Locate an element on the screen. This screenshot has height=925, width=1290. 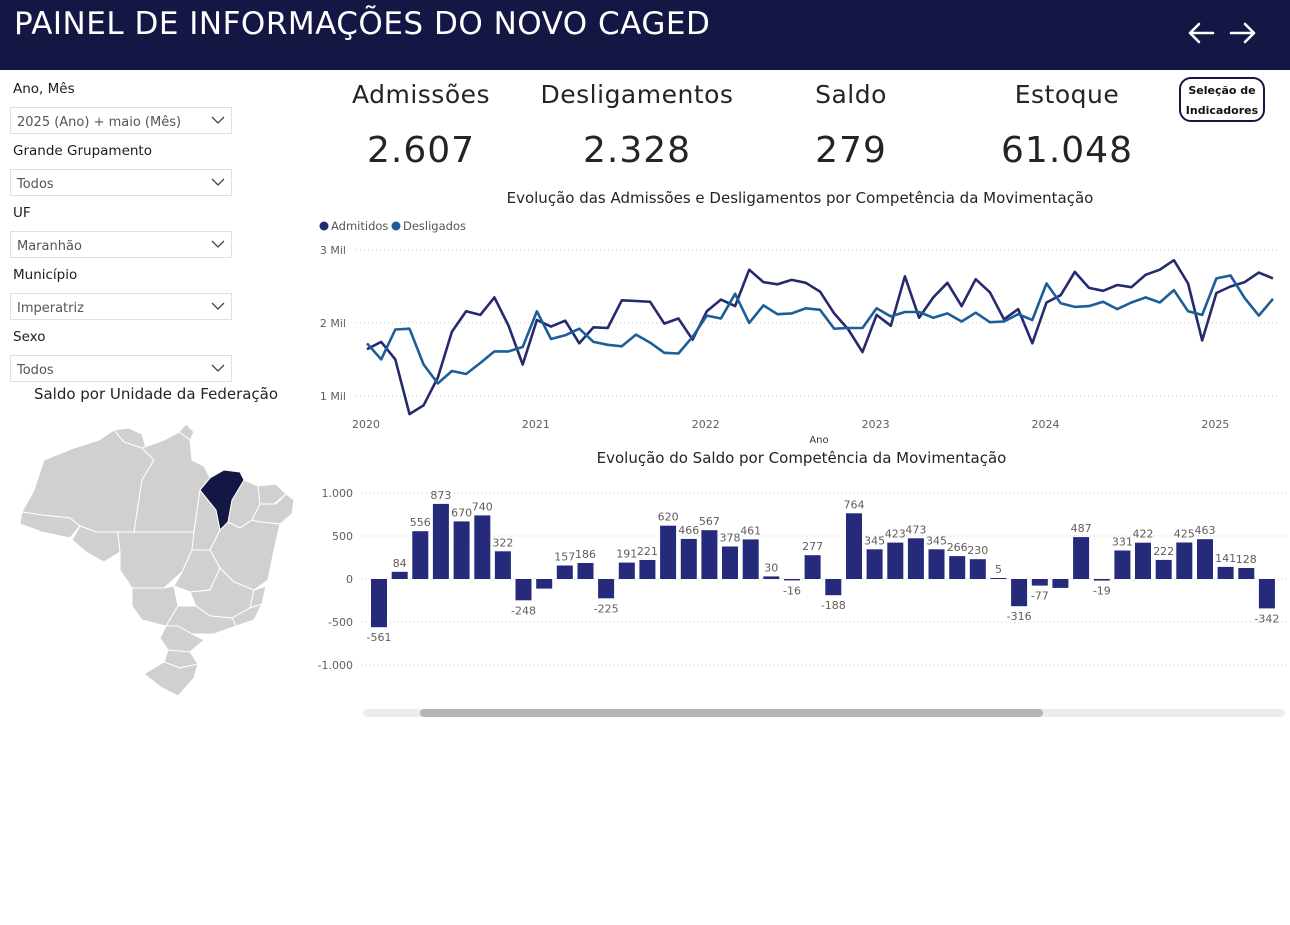
saldo-bar-label: 266 is located at coordinates (957, 547).